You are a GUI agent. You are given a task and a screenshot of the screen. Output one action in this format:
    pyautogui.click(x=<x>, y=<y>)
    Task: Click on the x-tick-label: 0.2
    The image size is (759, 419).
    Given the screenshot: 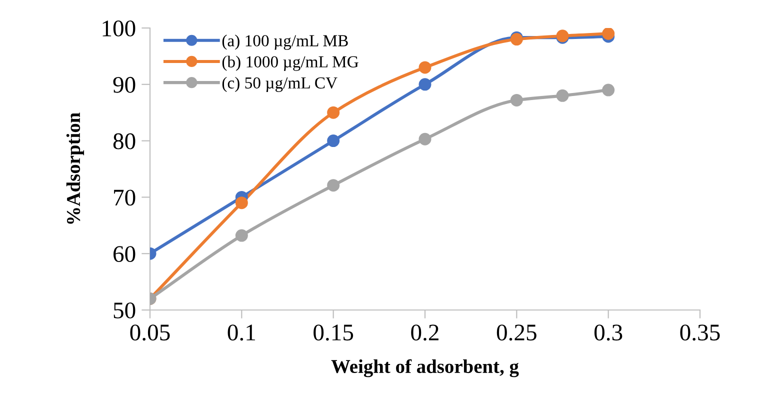 What is the action you would take?
    pyautogui.click(x=424, y=332)
    